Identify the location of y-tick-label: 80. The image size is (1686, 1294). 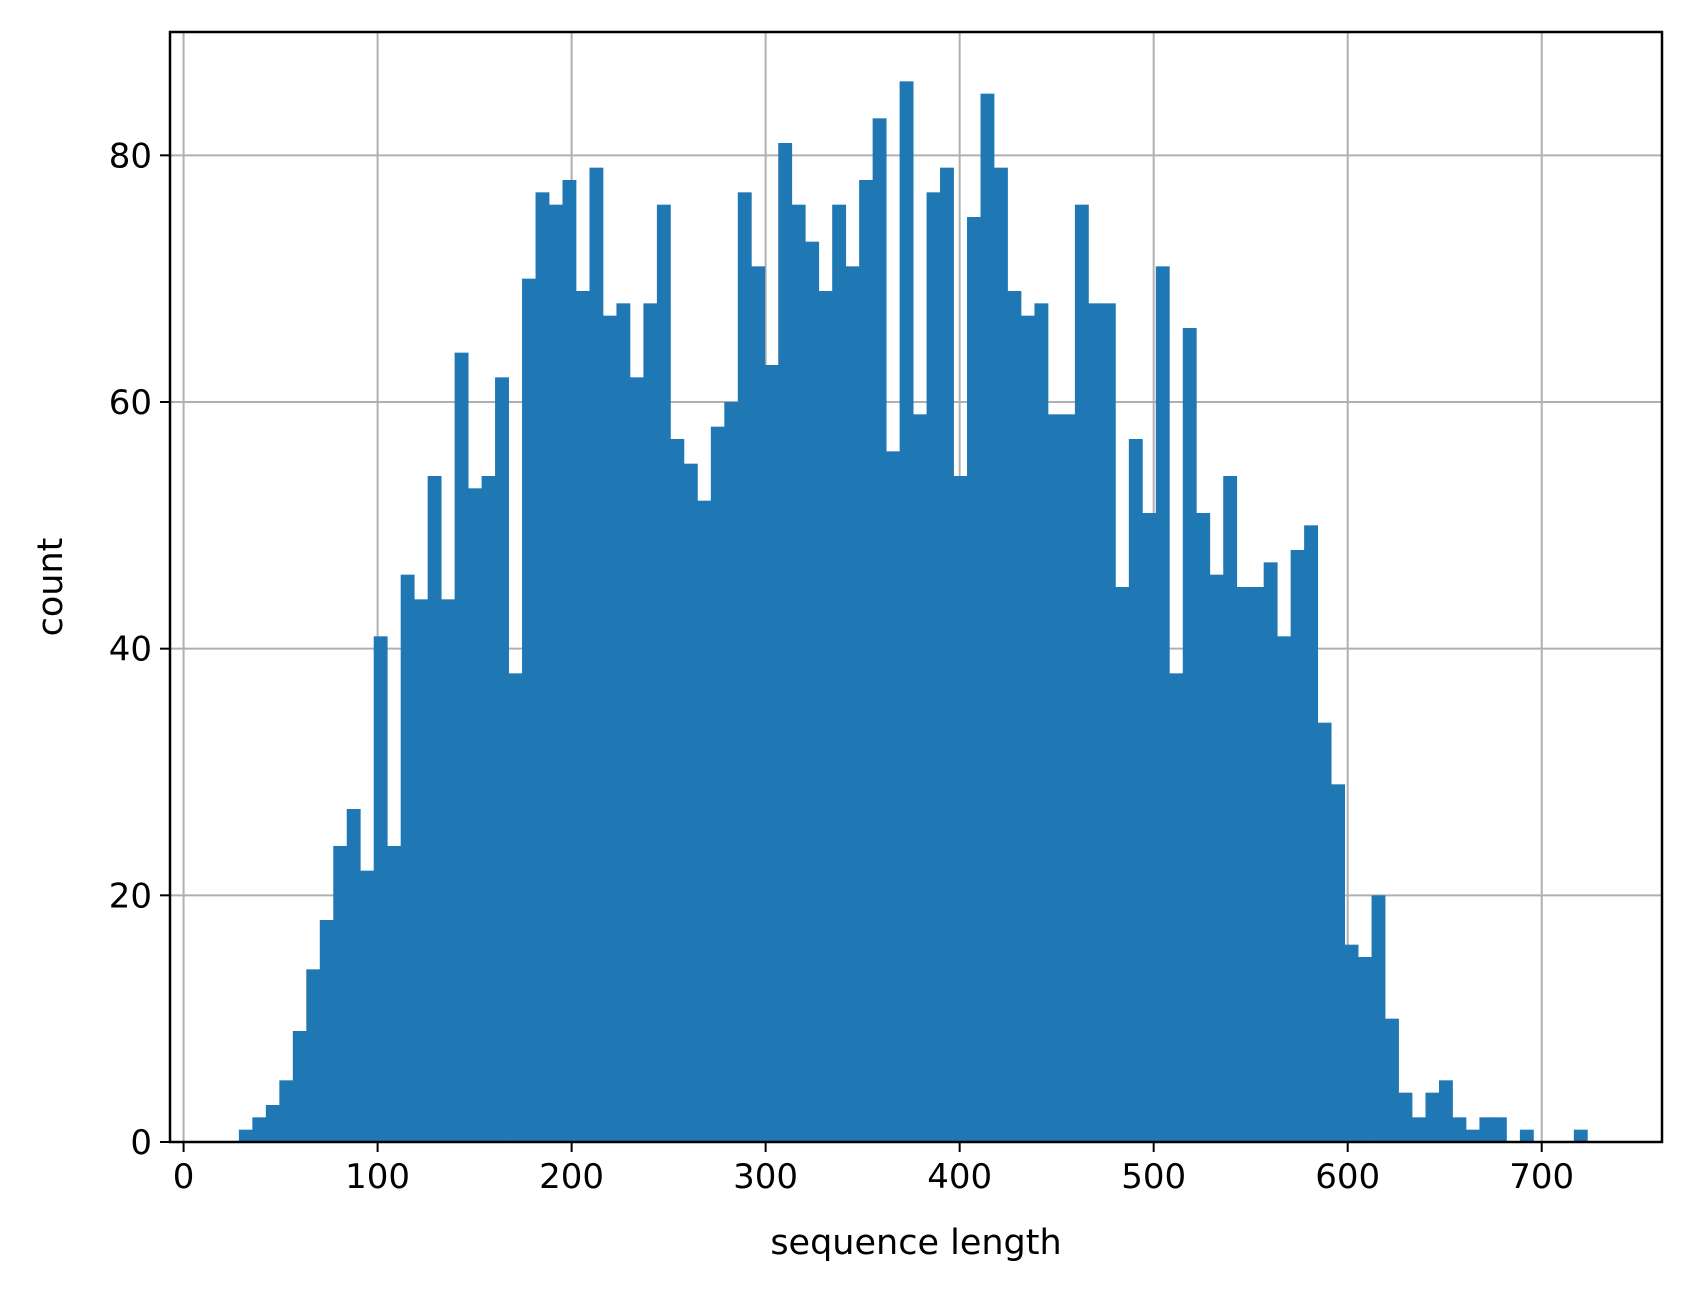
(130, 156).